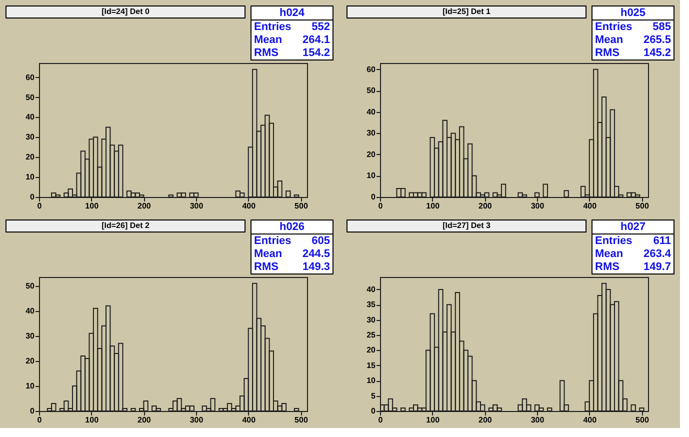 The height and width of the screenshot is (437, 689). I want to click on y-tick-label: 5, so click(373, 395).